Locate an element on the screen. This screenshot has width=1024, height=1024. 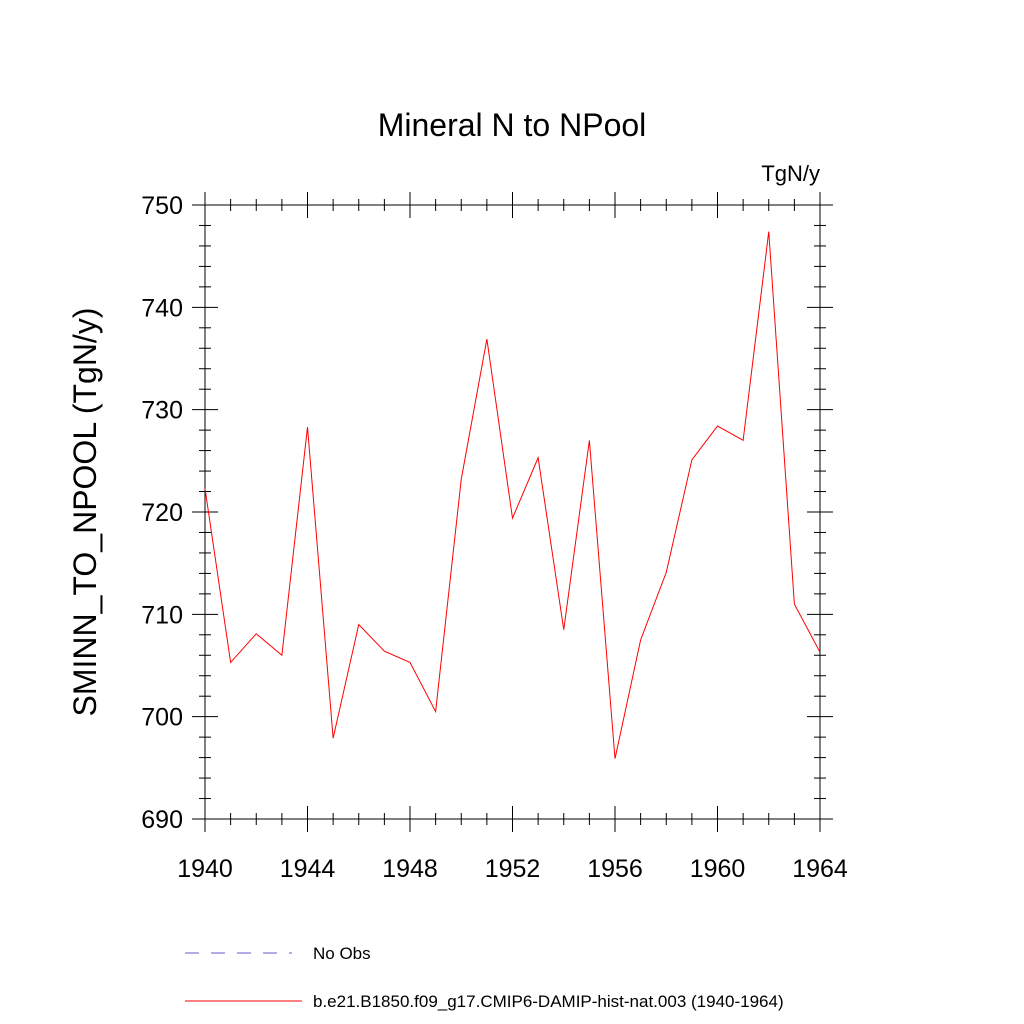
y-axis-label: SMINN_TO_NPOOL (TgN/y) is located at coordinates (85, 512).